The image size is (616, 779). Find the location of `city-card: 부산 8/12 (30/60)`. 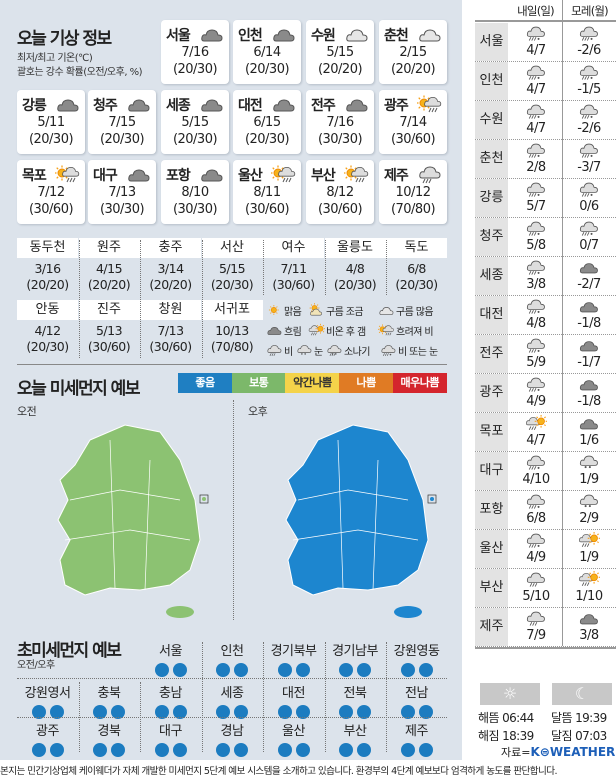

city-card: 부산 8/12 (30/60) is located at coordinates (340, 192).